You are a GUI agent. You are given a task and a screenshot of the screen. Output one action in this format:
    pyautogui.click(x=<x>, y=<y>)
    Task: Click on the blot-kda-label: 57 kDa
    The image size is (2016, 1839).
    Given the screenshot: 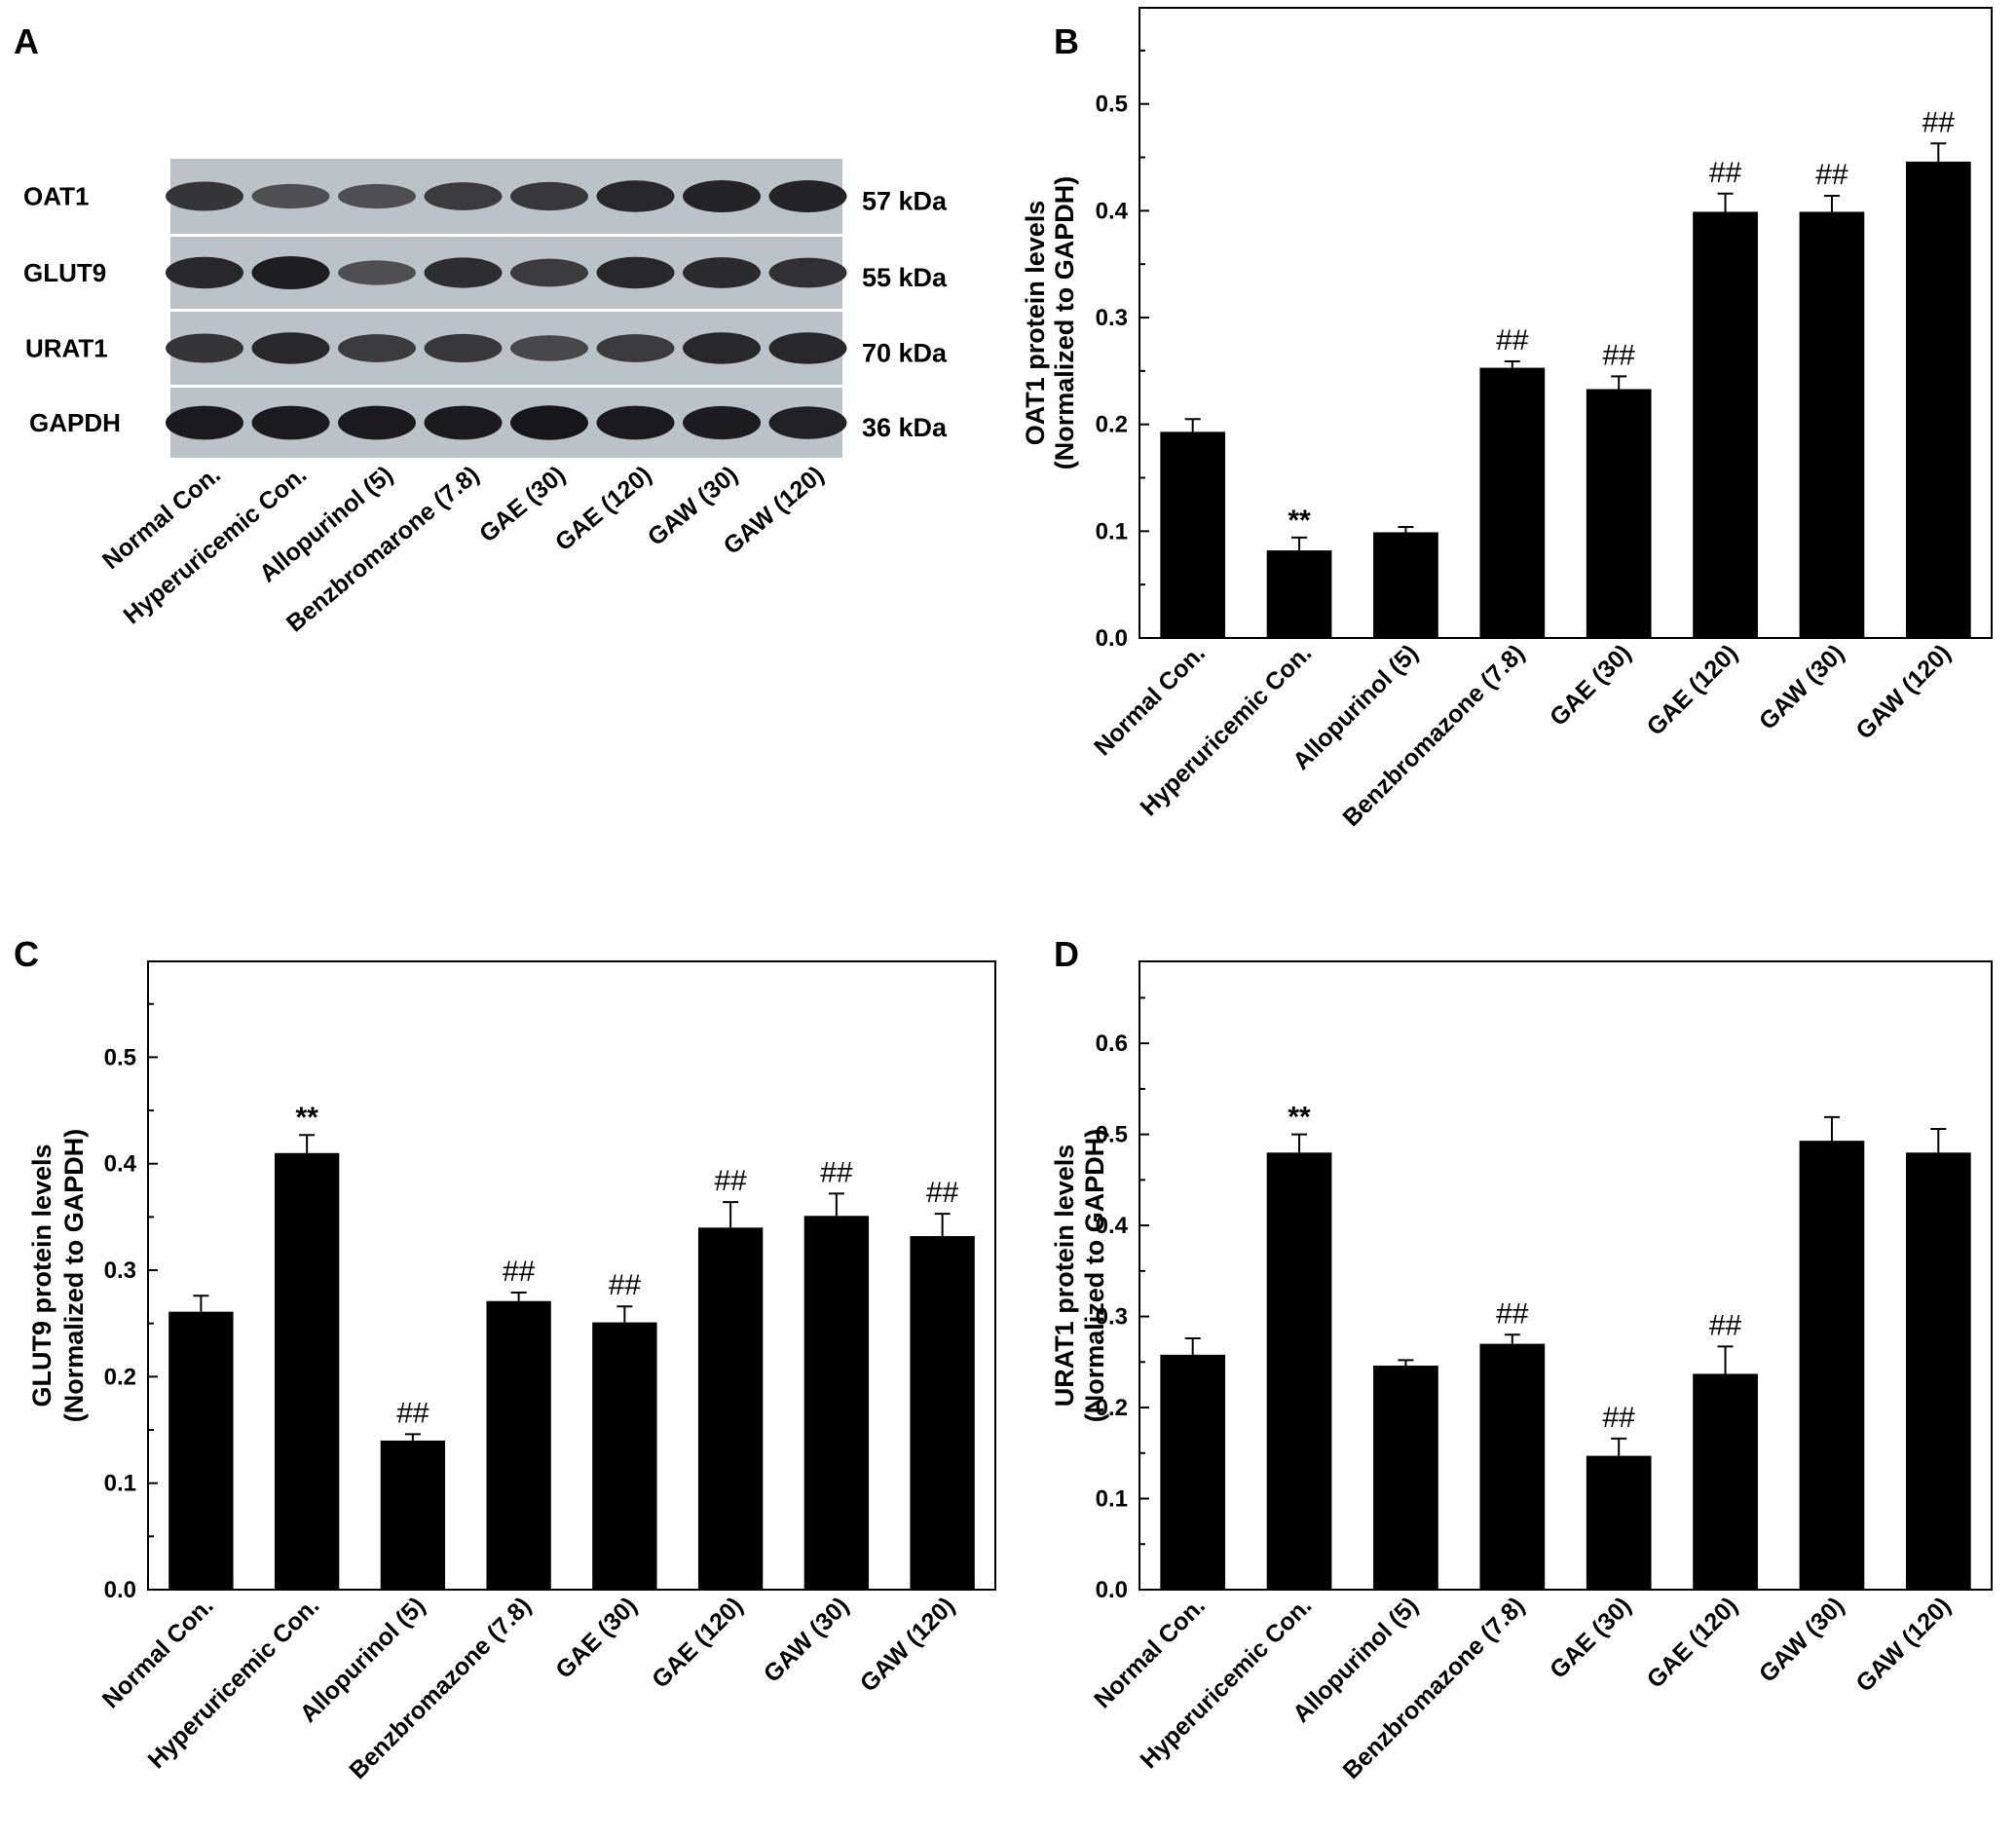 What is the action you would take?
    pyautogui.click(x=905, y=201)
    